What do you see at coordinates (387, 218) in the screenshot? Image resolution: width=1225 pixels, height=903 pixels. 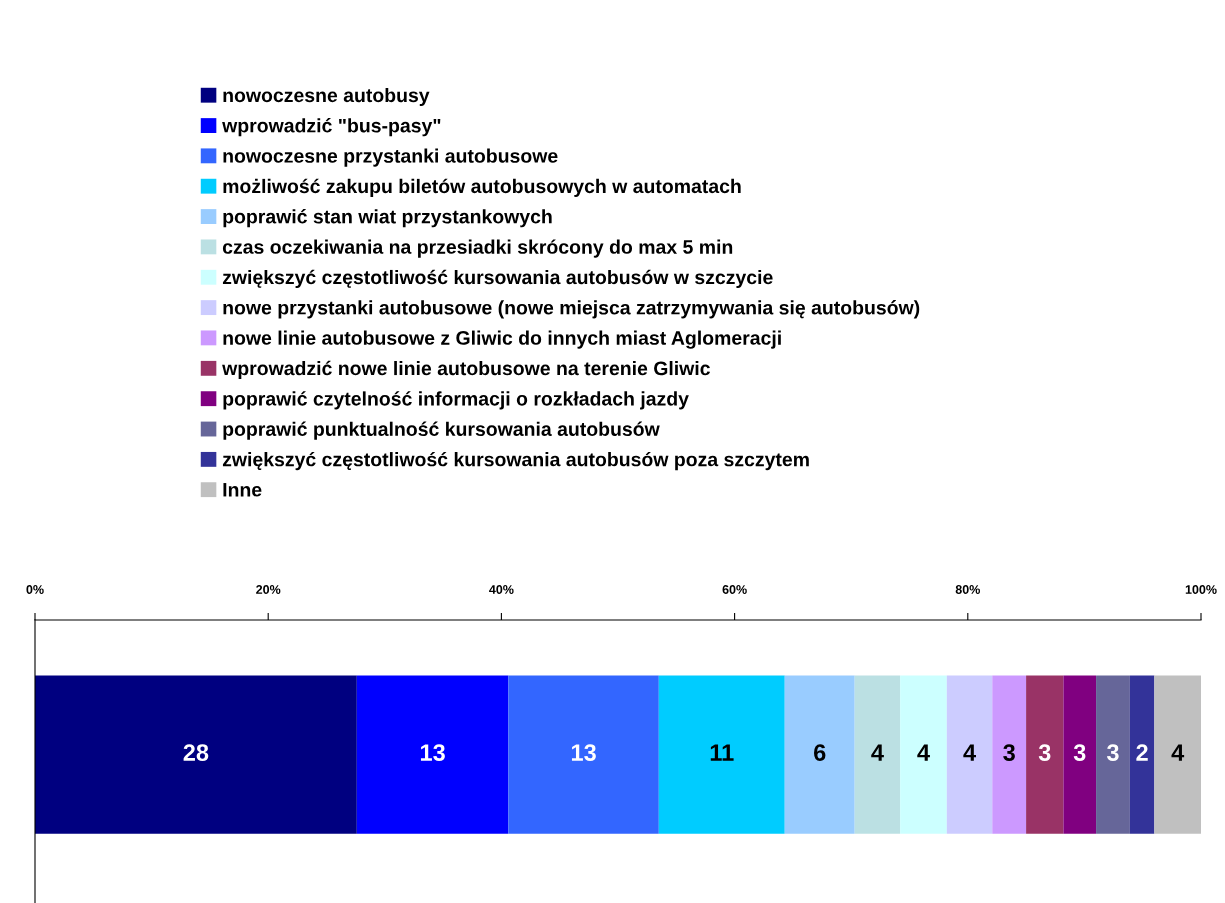 I see `legend-label: poprawić stan wiat przystankowych` at bounding box center [387, 218].